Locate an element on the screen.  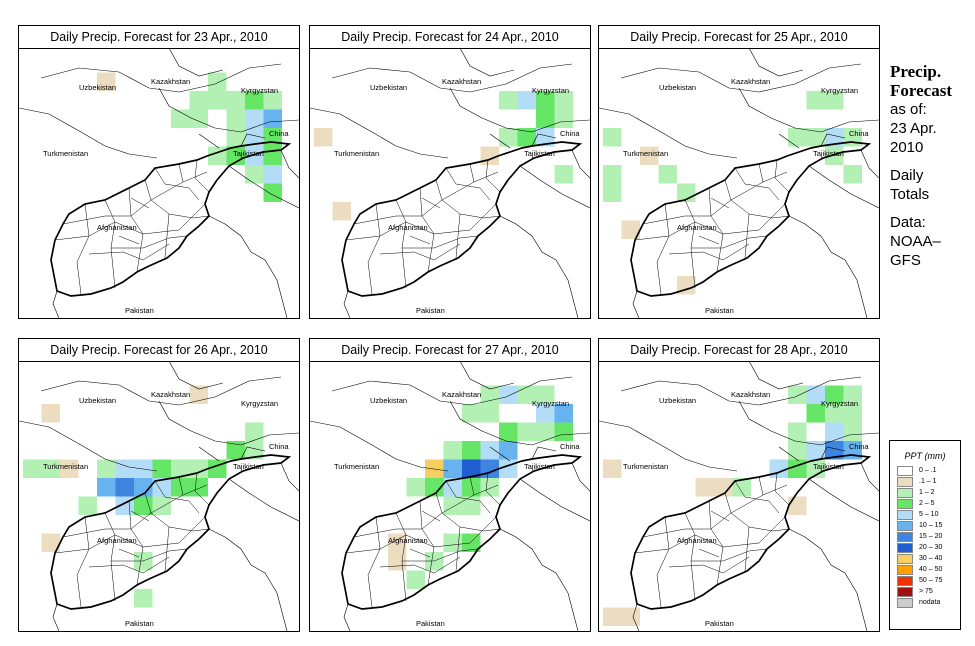
data-source-2: GFS is located at coordinates (905, 260).